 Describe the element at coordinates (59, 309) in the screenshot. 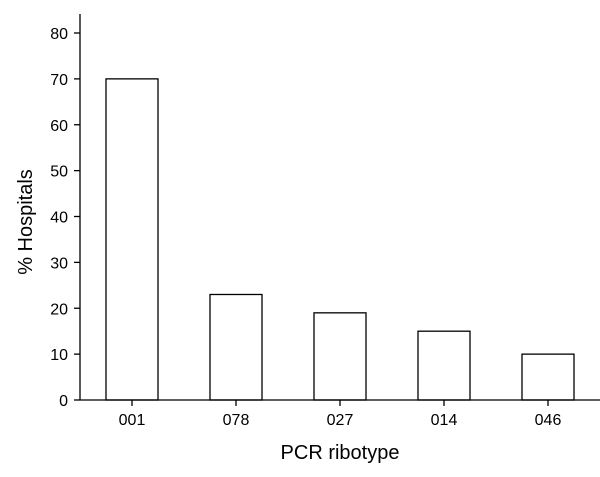

I see `y-tick-label-20: 20` at that location.